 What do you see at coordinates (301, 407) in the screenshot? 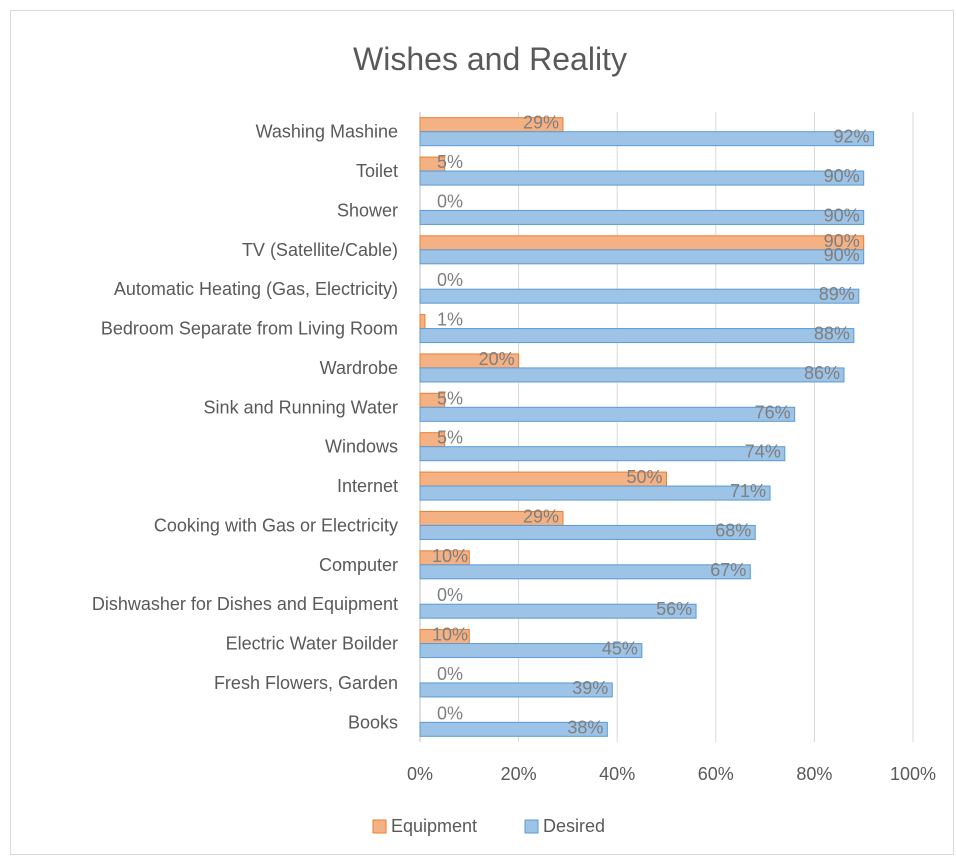
I see `category-label: Sink and Running Water` at bounding box center [301, 407].